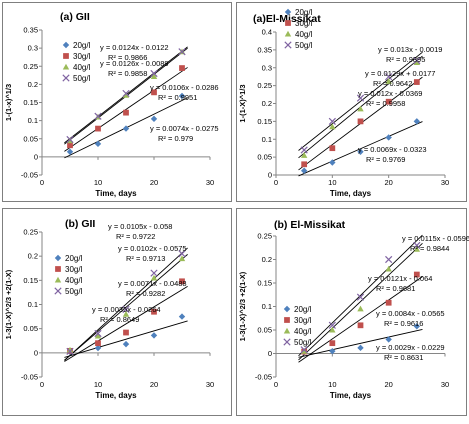 This screenshot has width=469, height=424. I want to click on y-tick-label: 0.4, so click(267, 32).